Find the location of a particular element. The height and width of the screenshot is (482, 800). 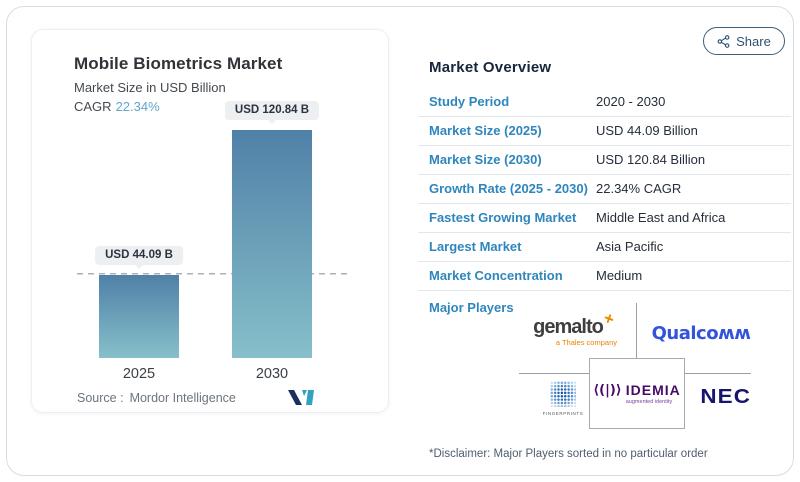

idemia-wordmark: IDEMIA is located at coordinates (653, 390).